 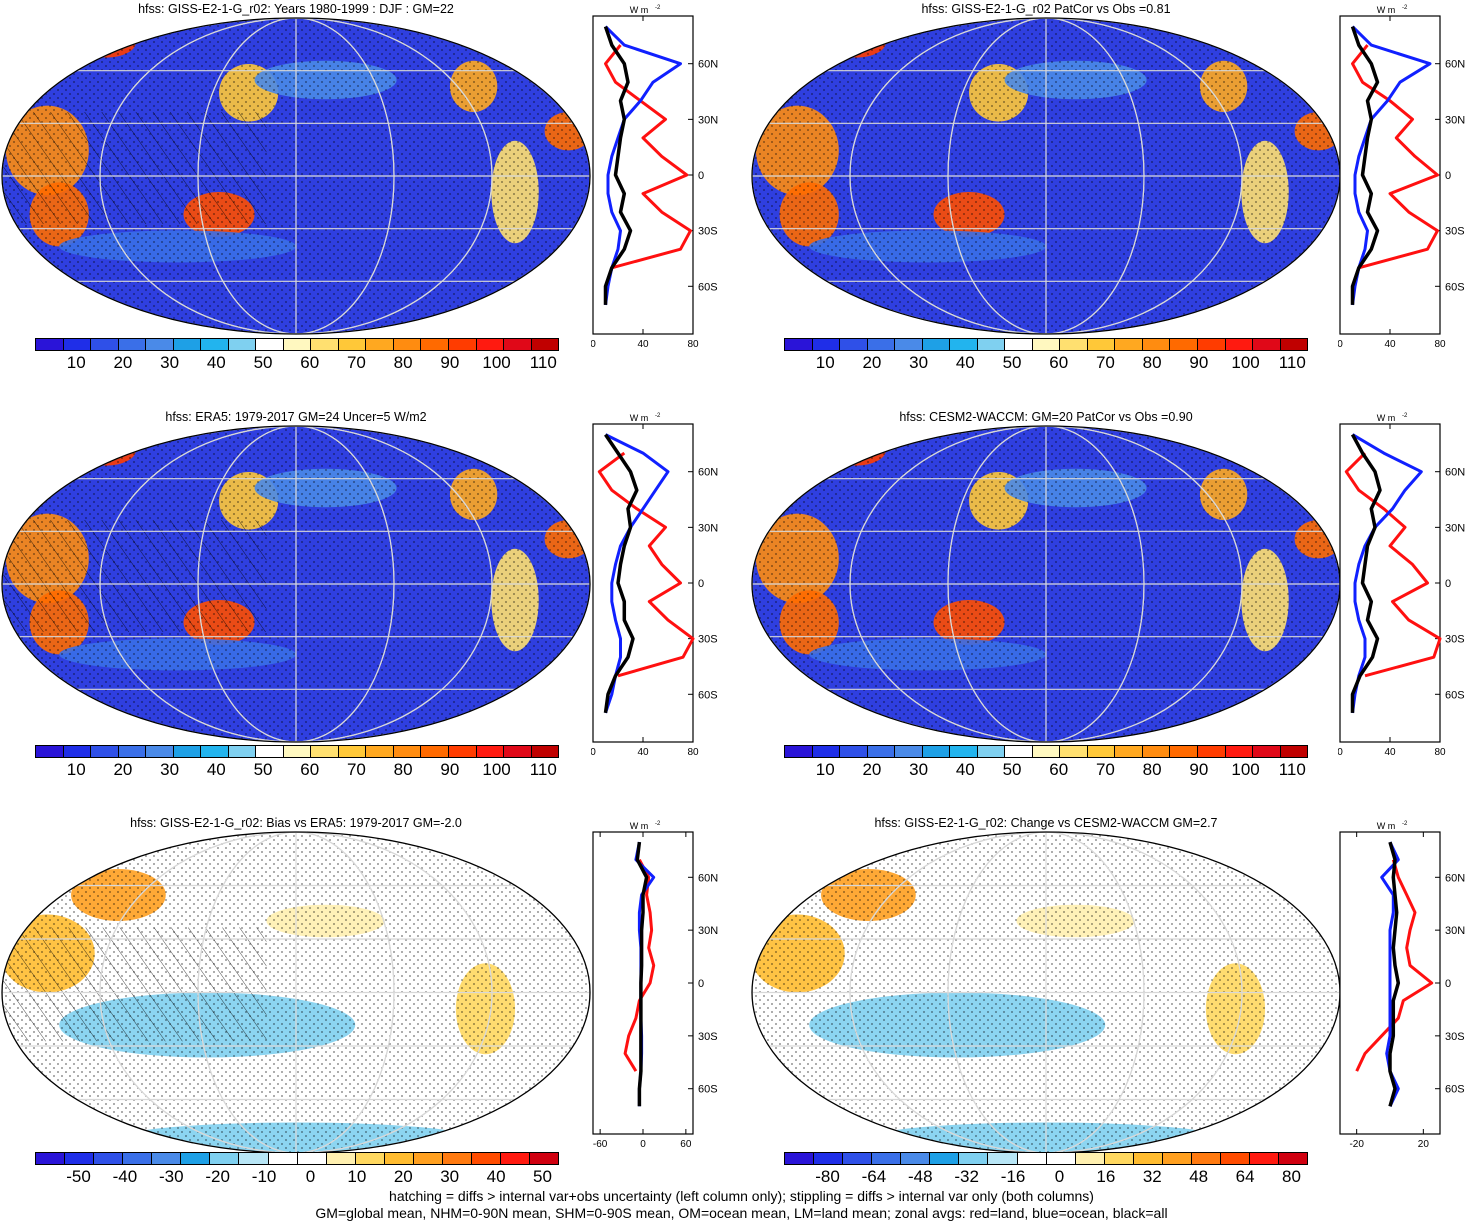 What do you see at coordinates (701, 584) in the screenshot?
I see `zonal-lat-label: 0` at bounding box center [701, 584].